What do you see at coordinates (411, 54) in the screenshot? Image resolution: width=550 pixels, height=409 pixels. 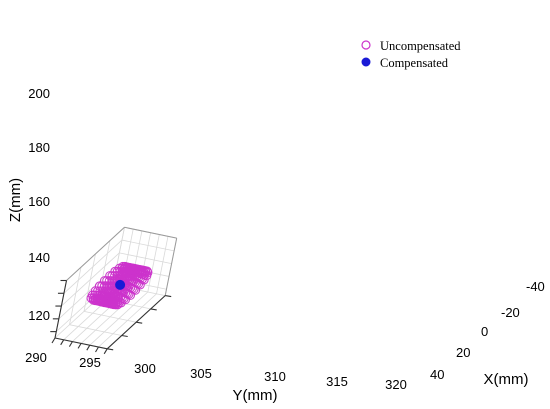 I see `legend: Uncompensated Compensated` at bounding box center [411, 54].